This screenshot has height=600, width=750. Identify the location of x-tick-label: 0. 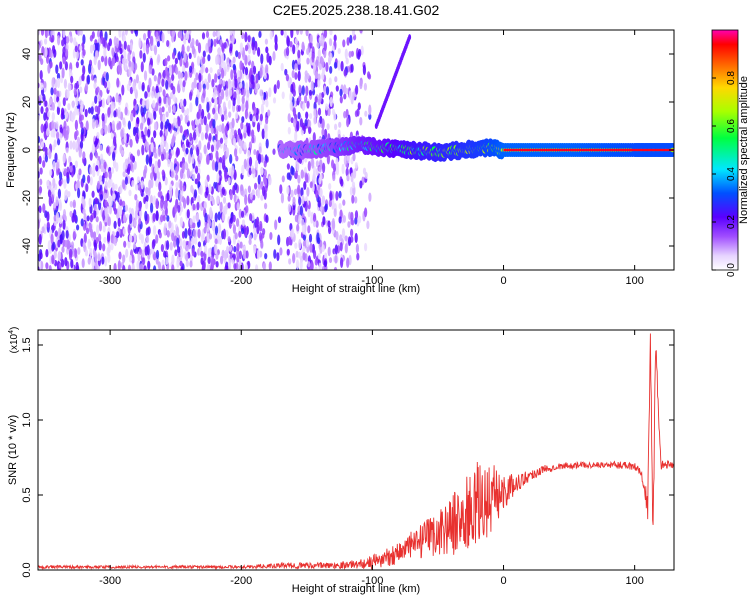
(503, 581).